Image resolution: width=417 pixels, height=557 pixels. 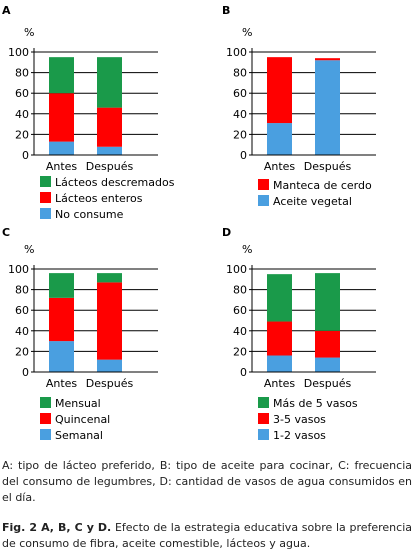 What do you see at coordinates (6, 232) in the screenshot?
I see `panel-label-c: C` at bounding box center [6, 232].